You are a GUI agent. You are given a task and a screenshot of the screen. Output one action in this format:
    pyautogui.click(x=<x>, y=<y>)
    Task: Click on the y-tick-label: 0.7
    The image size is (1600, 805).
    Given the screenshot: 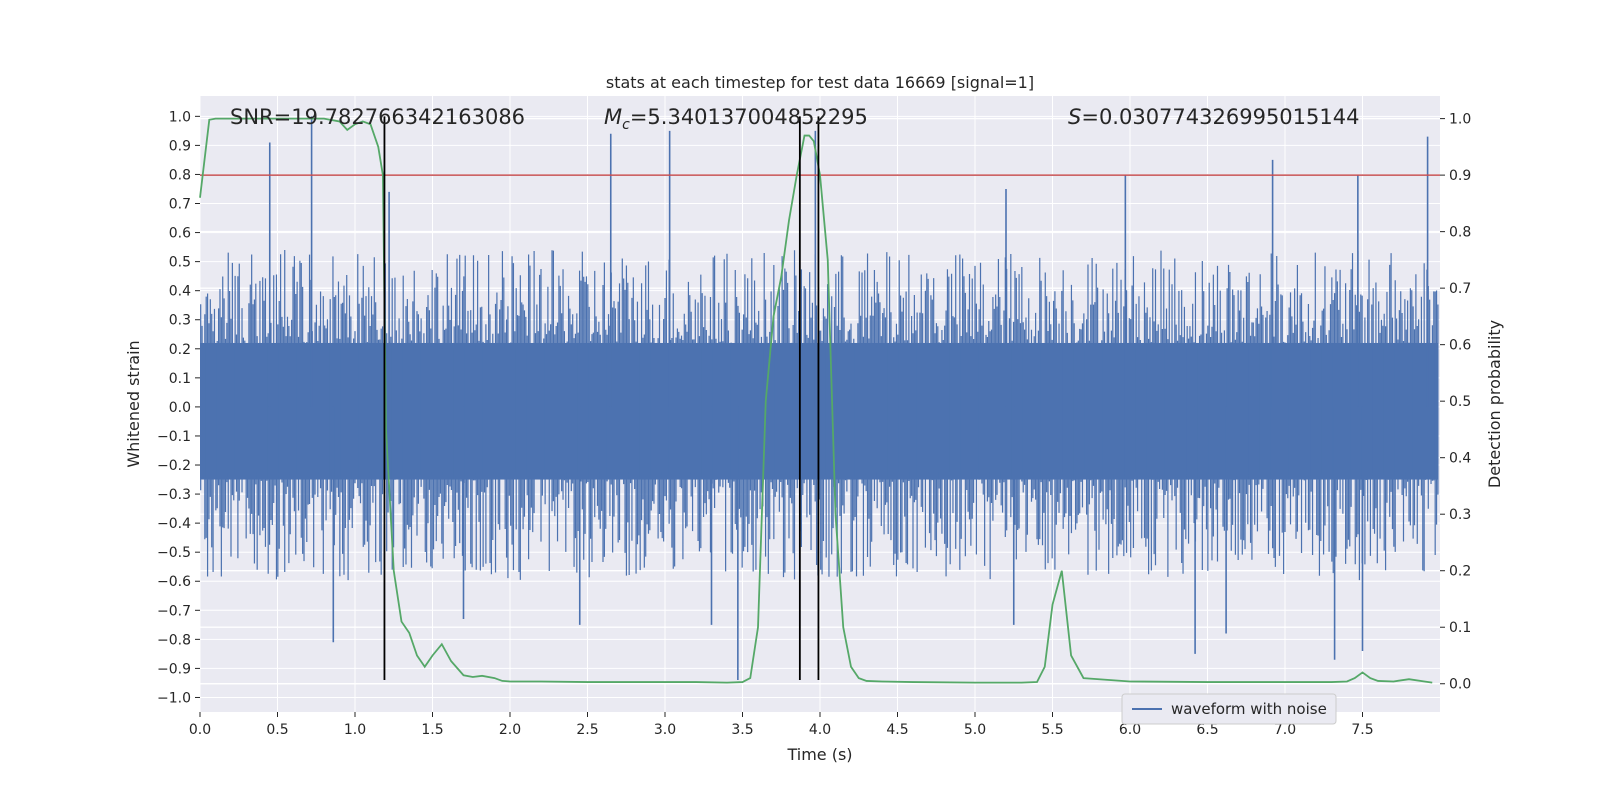 What is the action you would take?
    pyautogui.click(x=180, y=205)
    